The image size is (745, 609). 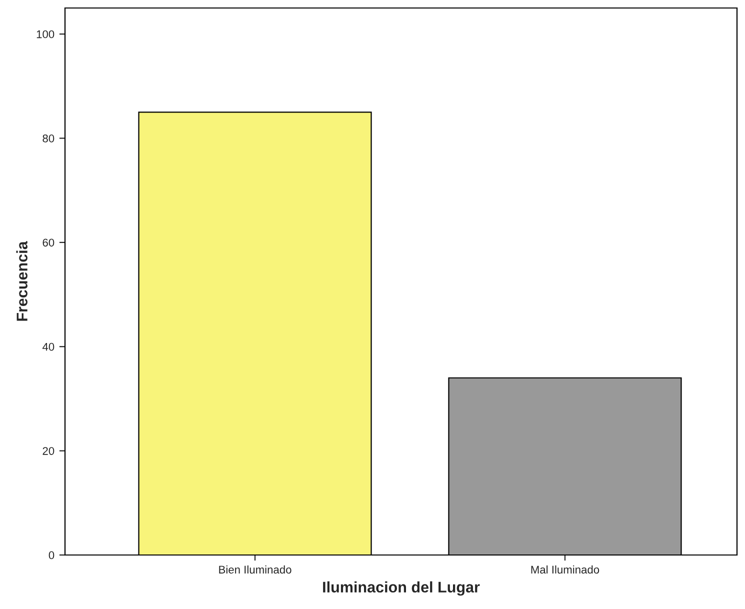 What do you see at coordinates (401, 588) in the screenshot?
I see `x-axis-title: Iluminacion del Lugar` at bounding box center [401, 588].